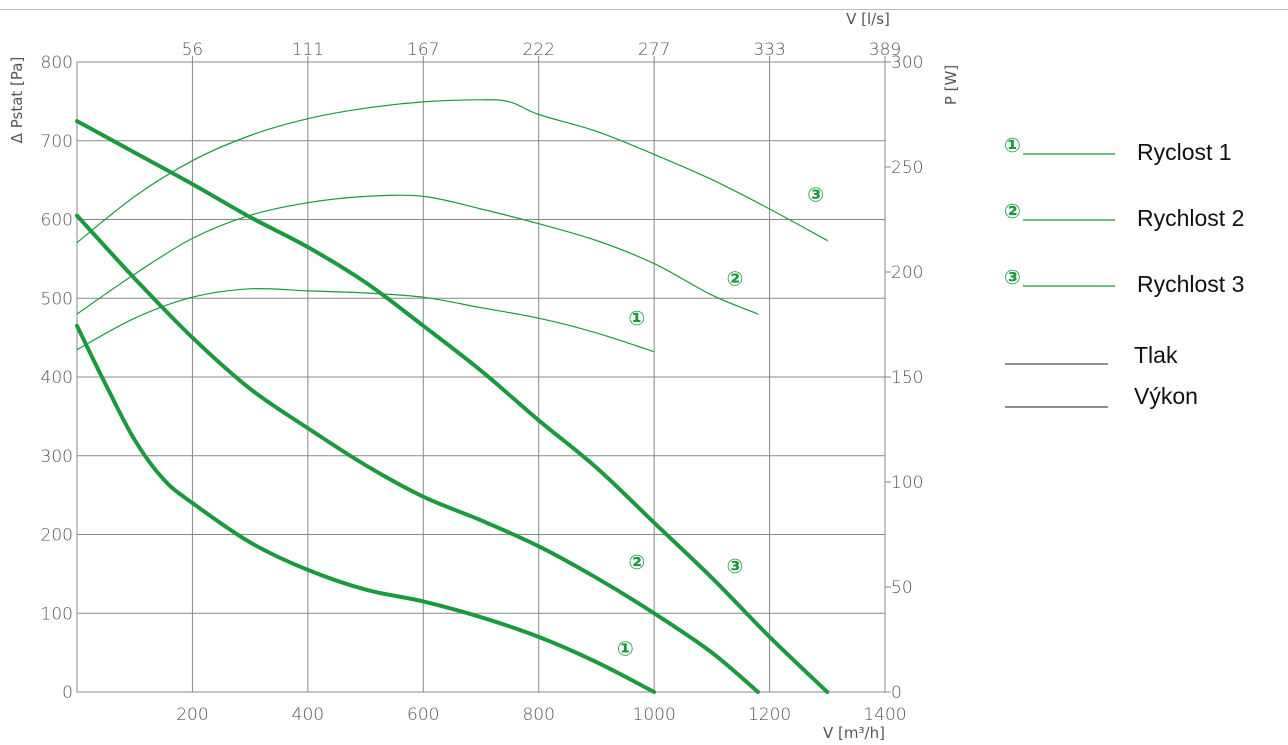 The image size is (1288, 745). What do you see at coordinates (854, 733) in the screenshot?
I see `x-axis-title-bottom: V [m³/h]` at bounding box center [854, 733].